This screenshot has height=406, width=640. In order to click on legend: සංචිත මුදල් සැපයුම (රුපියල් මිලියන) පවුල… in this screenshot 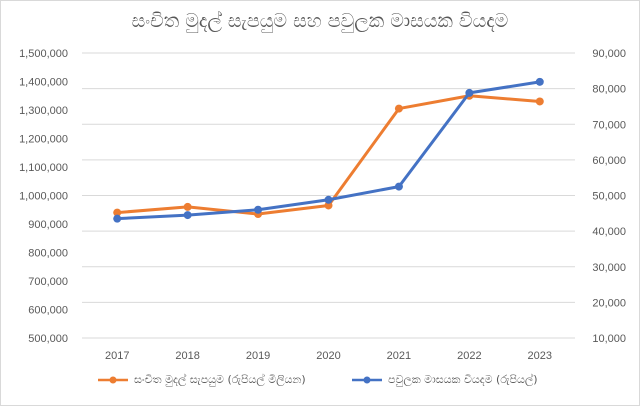, I will do `click(320, 383)`.